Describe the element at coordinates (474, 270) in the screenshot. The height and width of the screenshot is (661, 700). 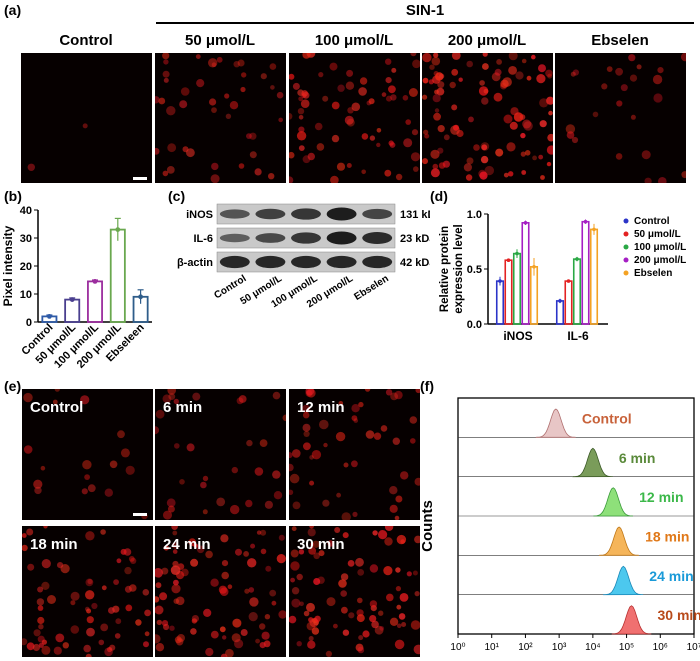
I see `y-tick-label: 0.5` at that location.